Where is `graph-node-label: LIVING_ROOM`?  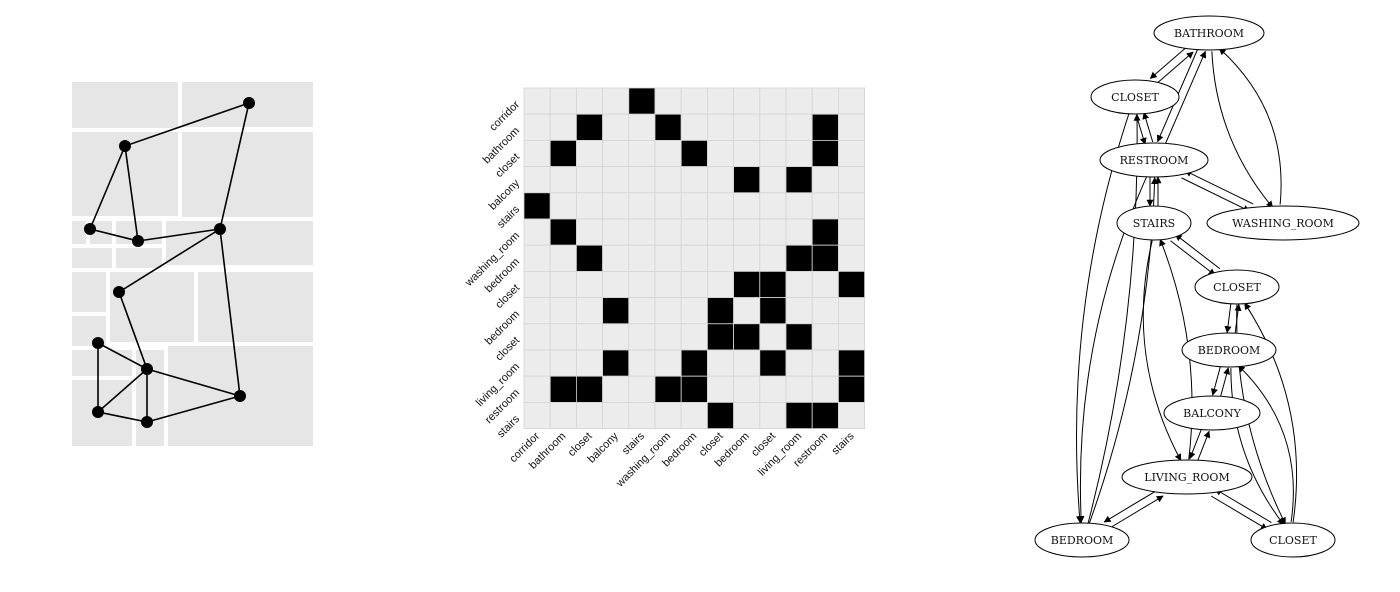
graph-node-label: LIVING_ROOM is located at coordinates (1186, 477).